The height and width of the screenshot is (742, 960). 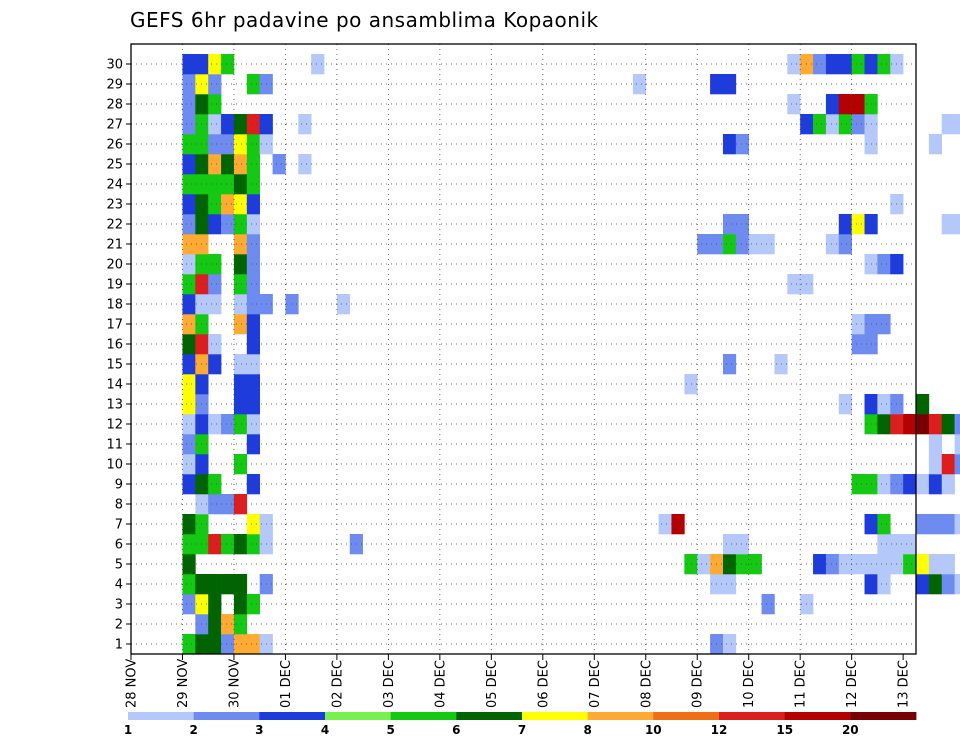 I want to click on legend-label: 12, so click(x=719, y=730).